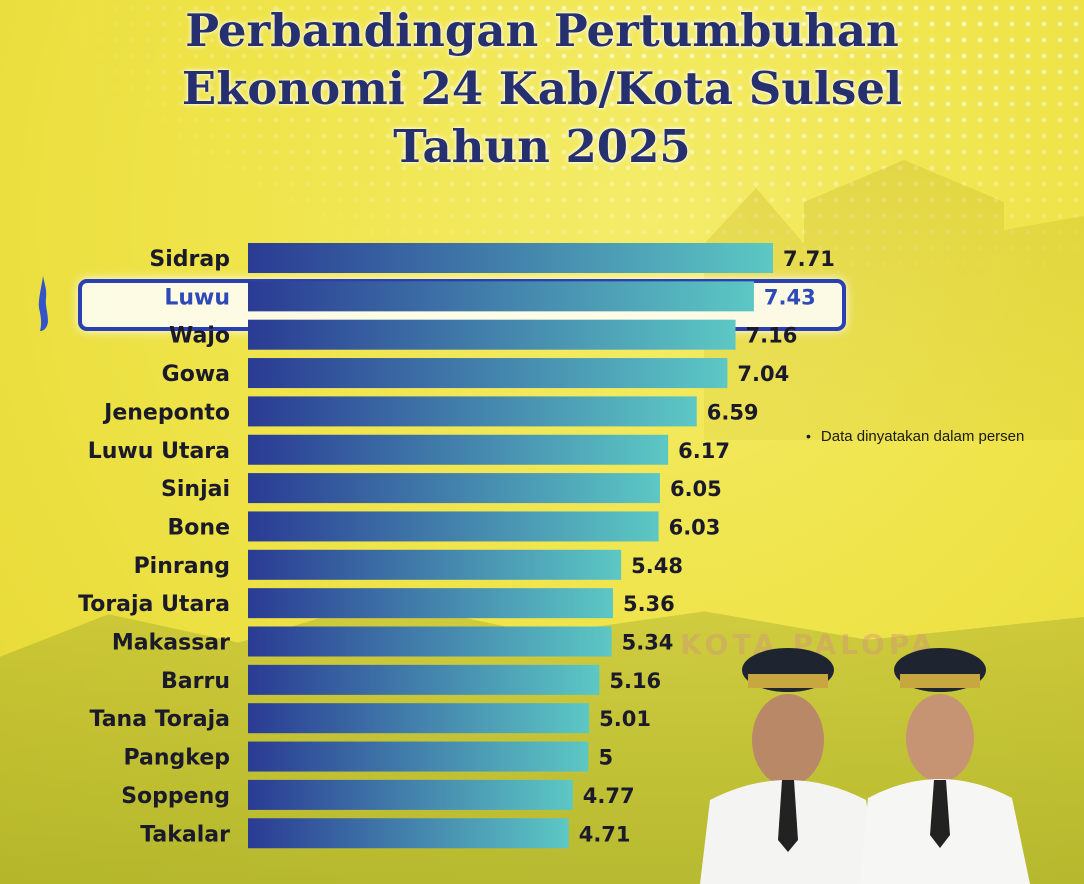 The width and height of the screenshot is (1084, 884). I want to click on category-label: Makassar, so click(171, 643).